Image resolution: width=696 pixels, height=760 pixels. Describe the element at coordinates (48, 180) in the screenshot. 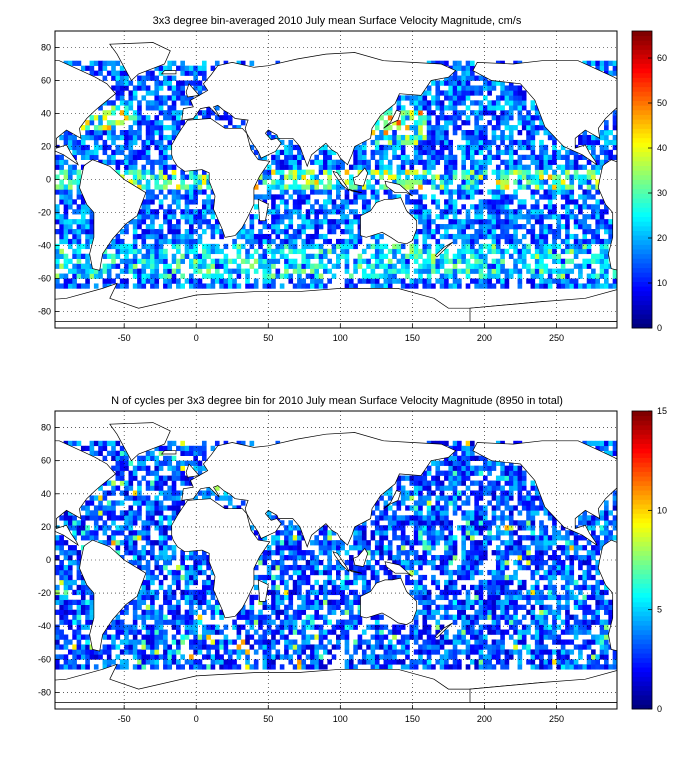

I see `y-tick-label: 0` at that location.